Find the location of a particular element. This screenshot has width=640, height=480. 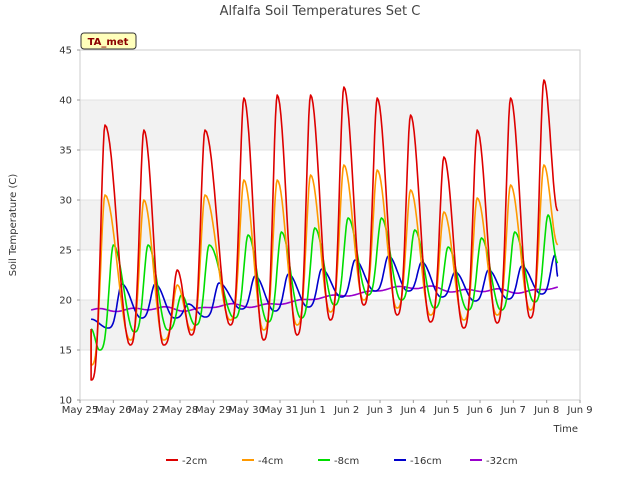

legend-label: -16cm is located at coordinates (426, 461).